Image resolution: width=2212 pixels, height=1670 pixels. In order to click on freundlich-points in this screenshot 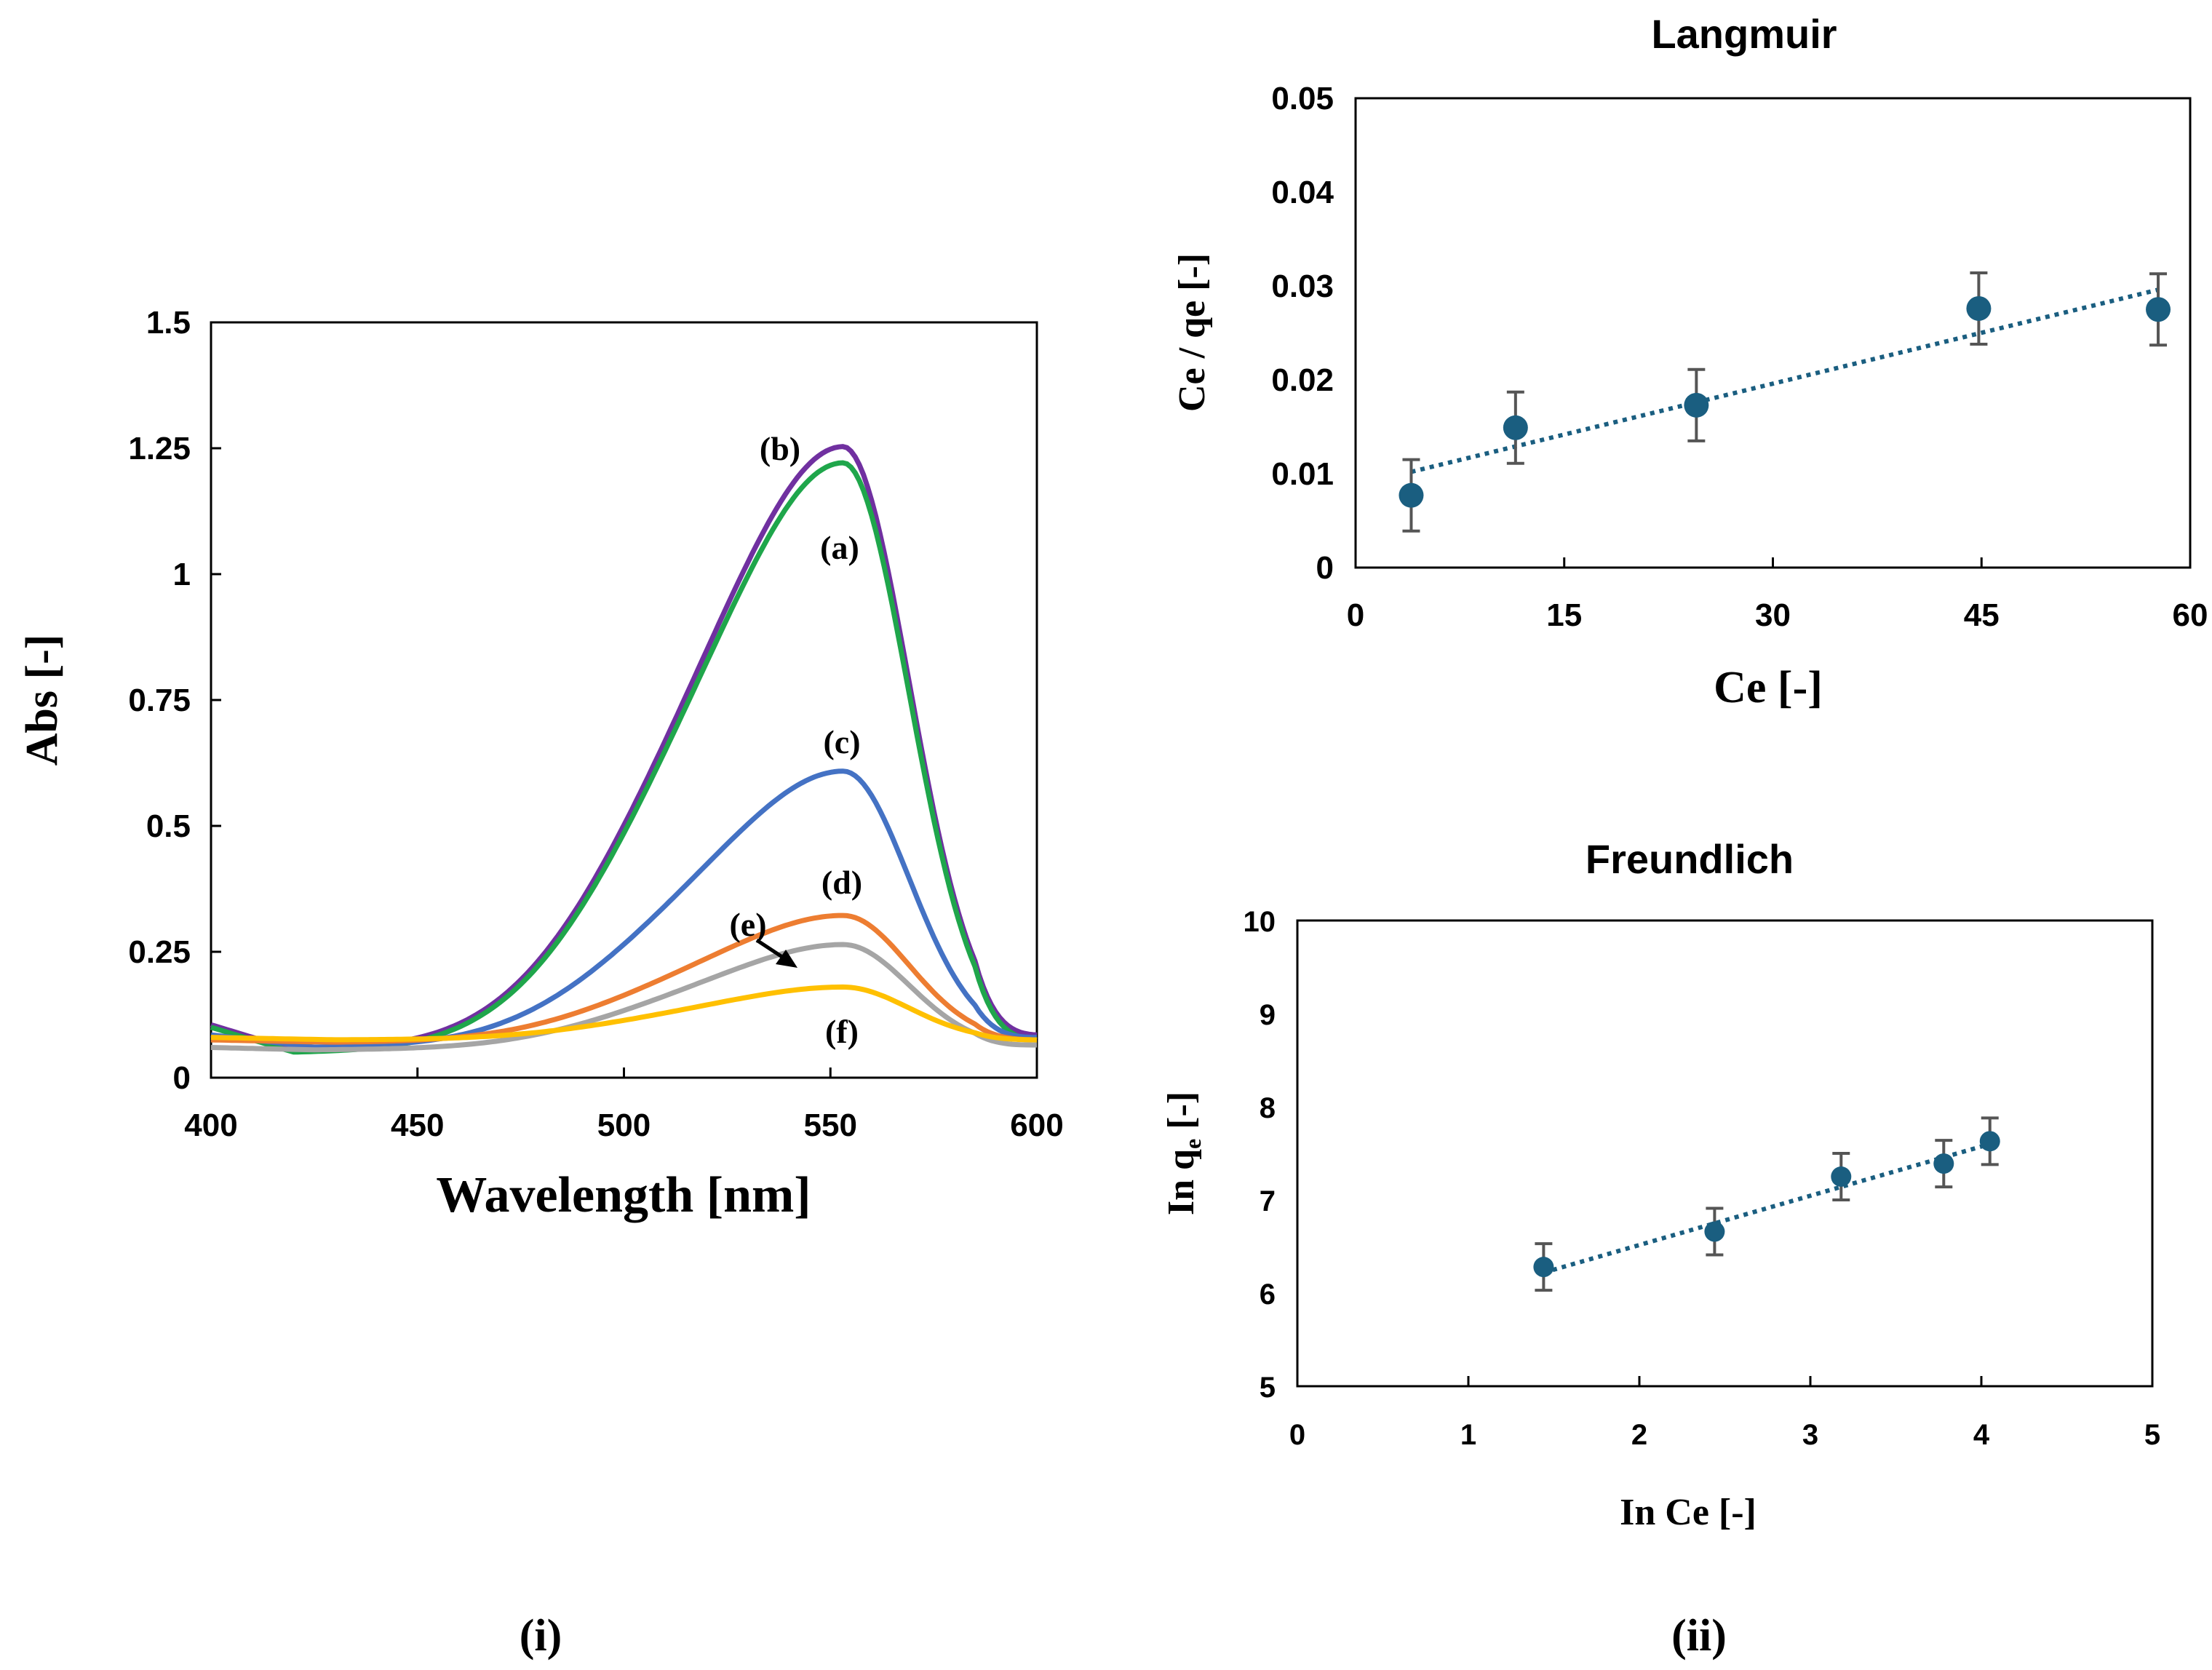, I will do `click(1766, 1204)`.